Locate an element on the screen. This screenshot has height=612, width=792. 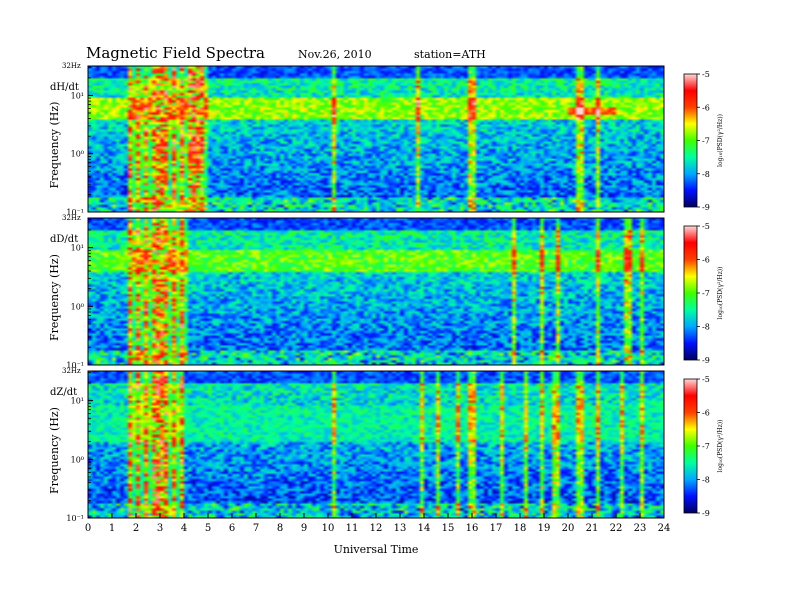
x-tick-label: 0 is located at coordinates (88, 528).